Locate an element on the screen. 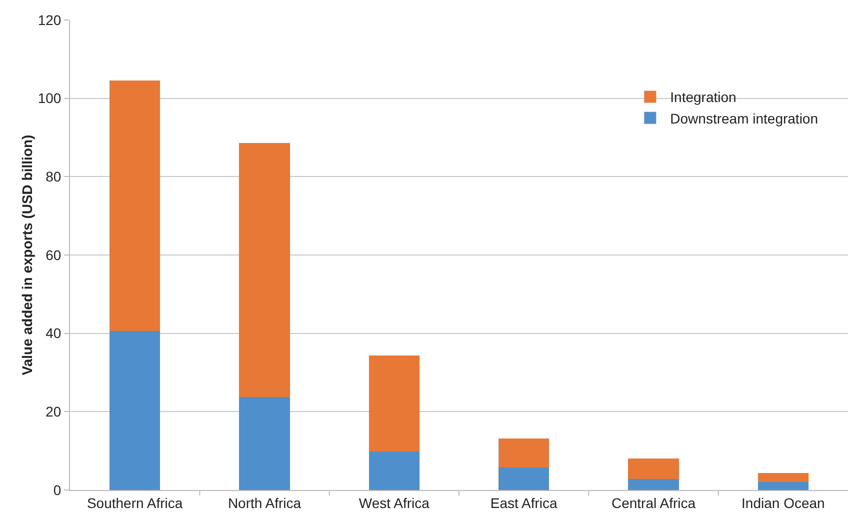 Image resolution: width=858 pixels, height=525 pixels. x-tick-label: East Africa is located at coordinates (524, 502).